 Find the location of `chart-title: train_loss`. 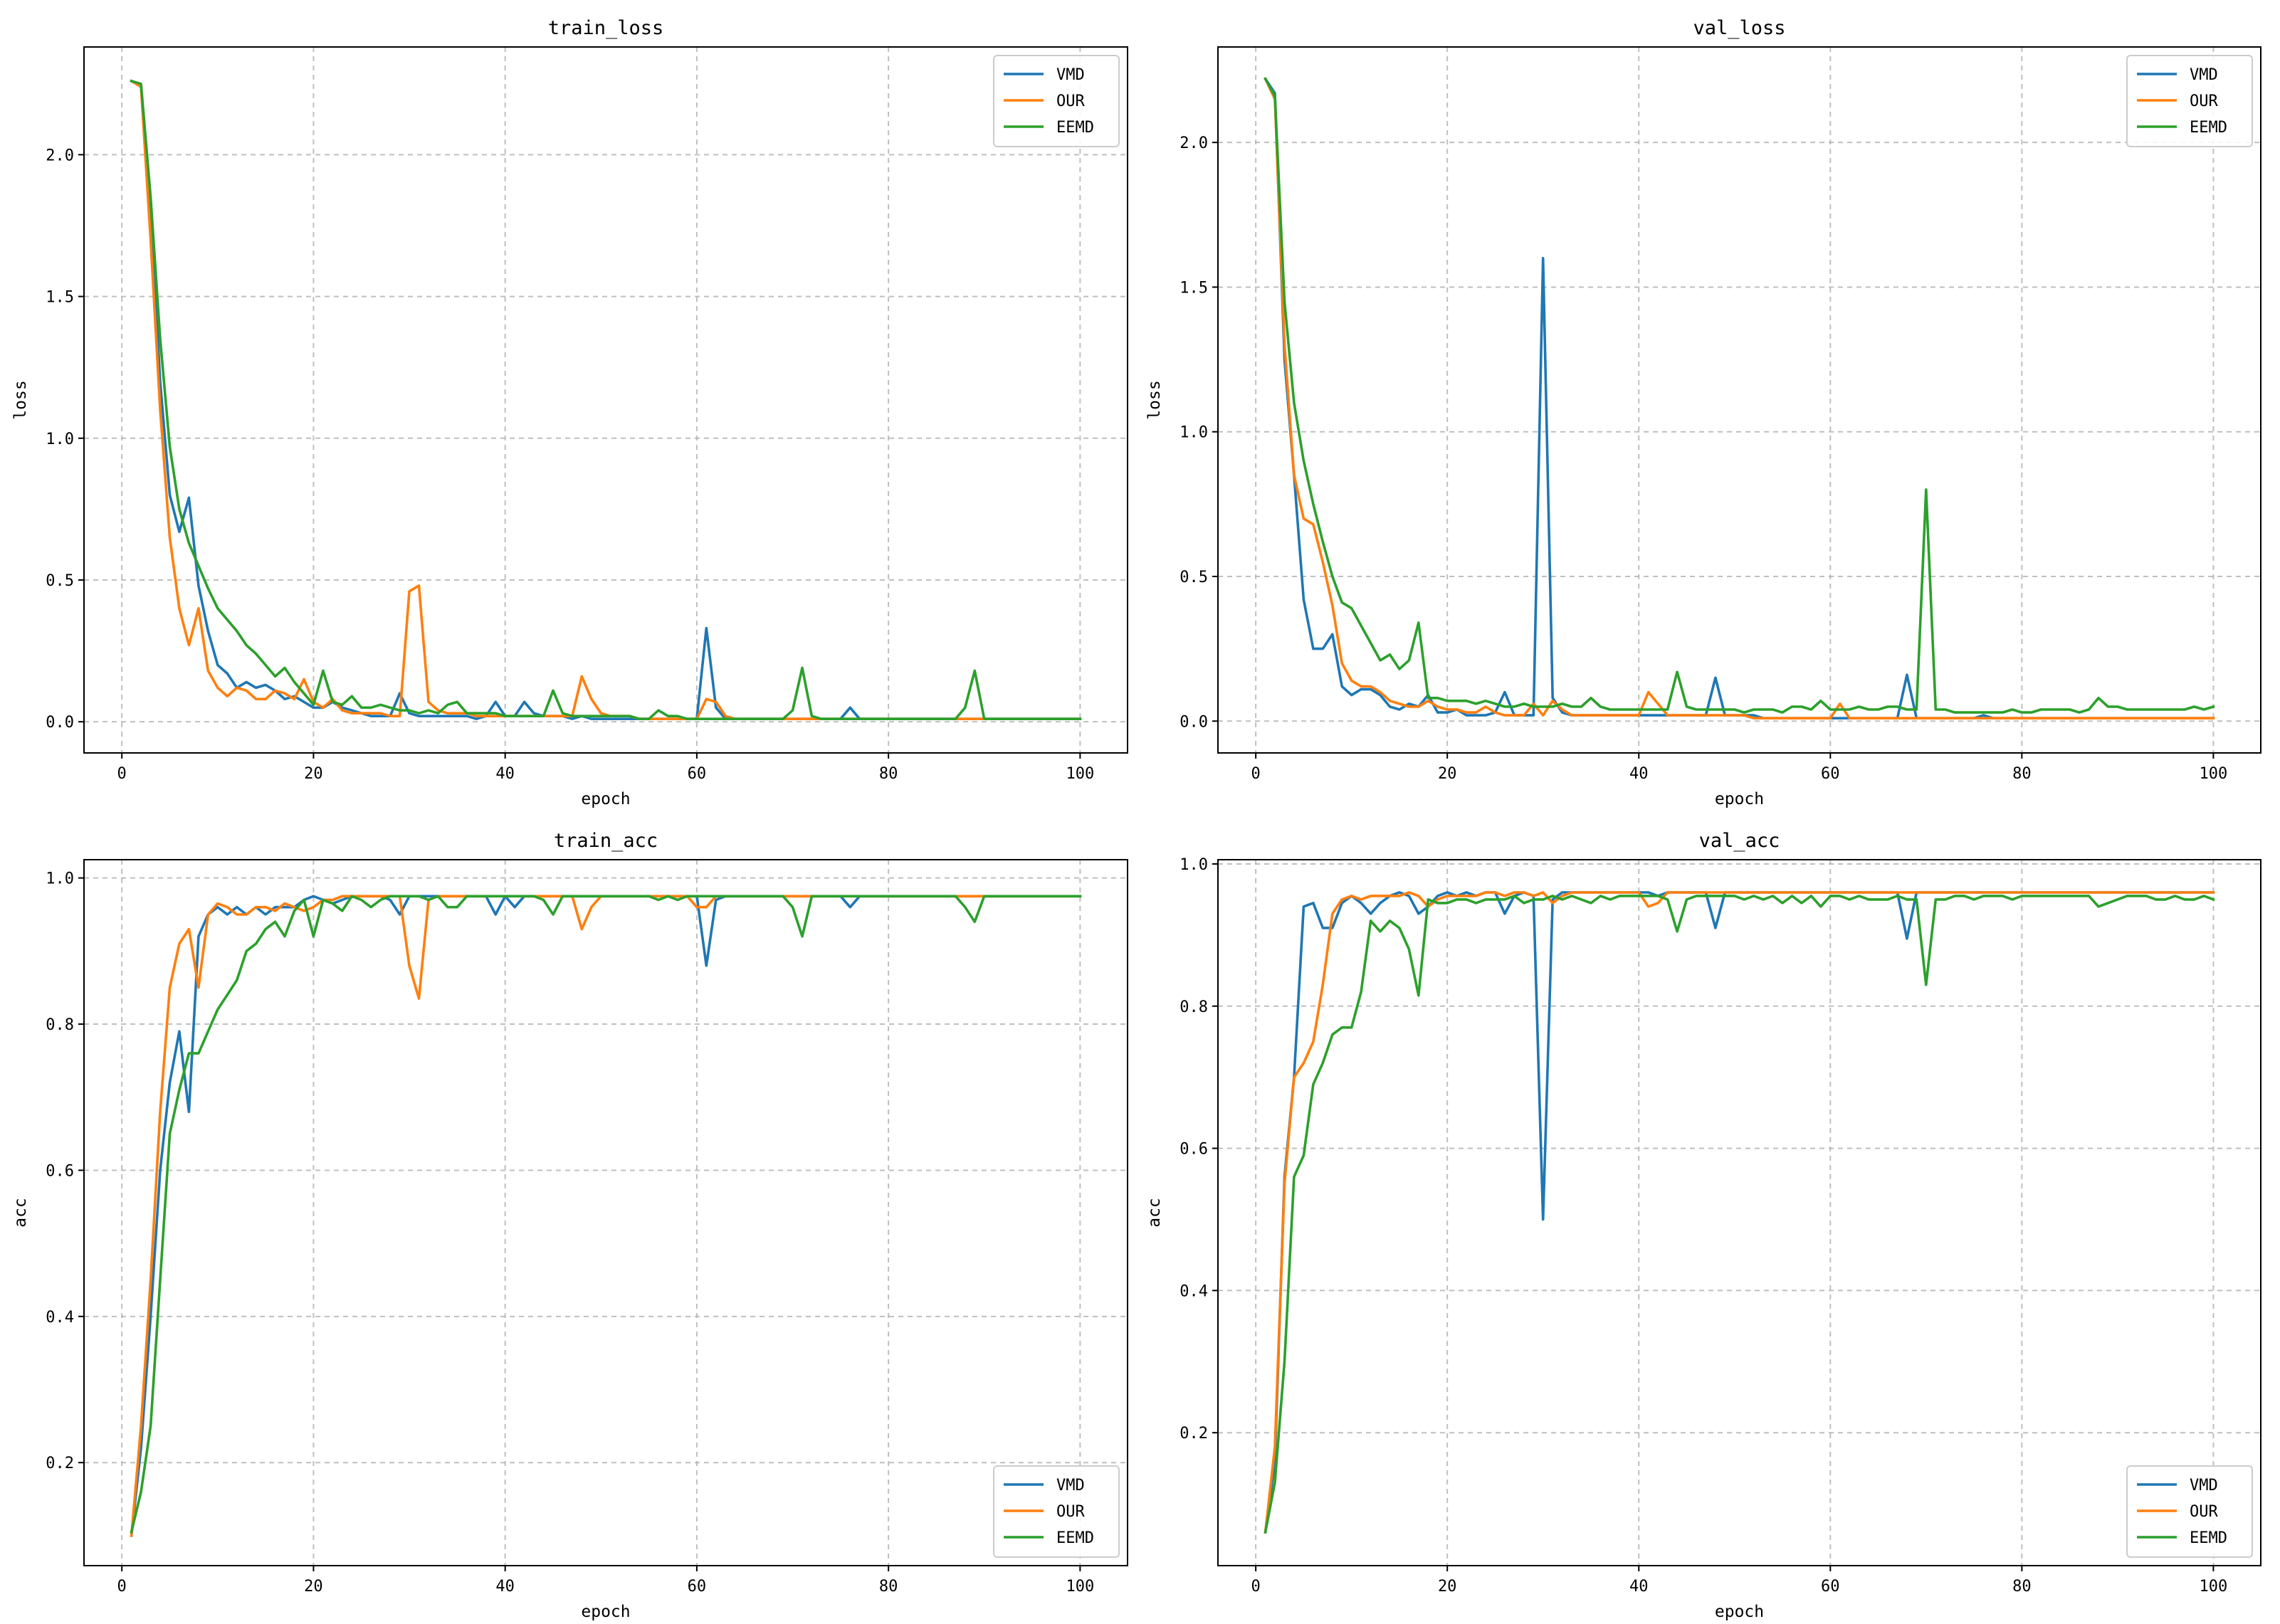

chart-title: train_loss is located at coordinates (606, 28).